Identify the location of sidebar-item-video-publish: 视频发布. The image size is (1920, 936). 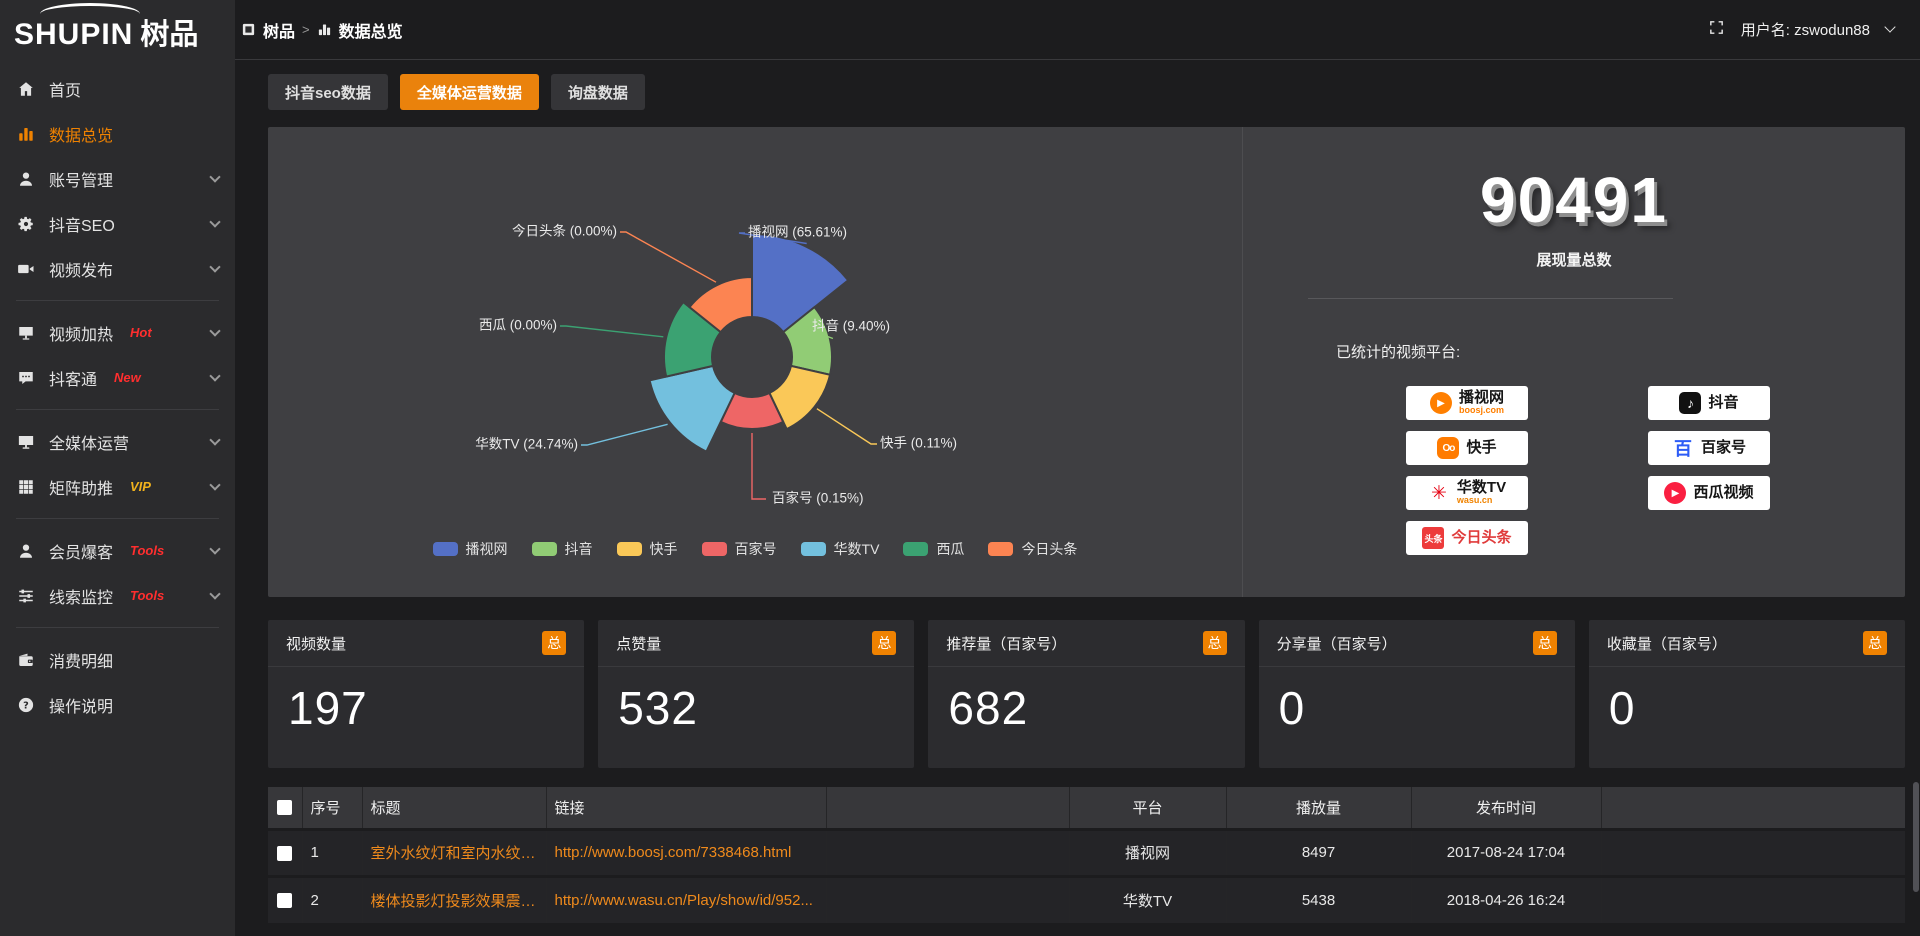
(117, 268).